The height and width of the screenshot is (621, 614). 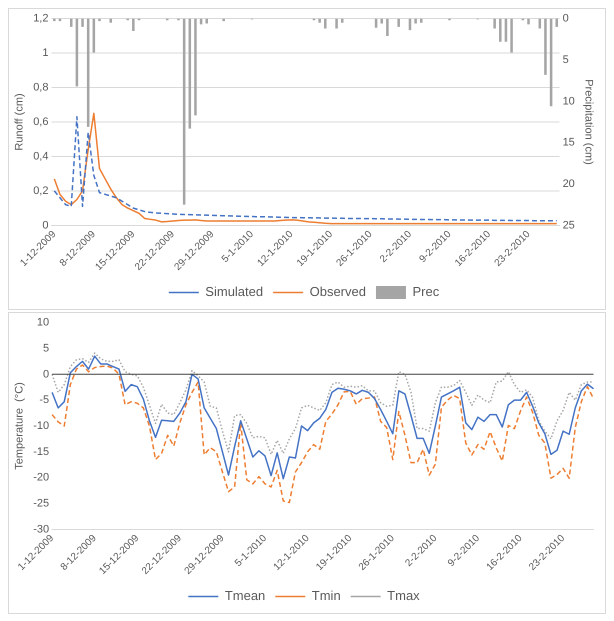 I want to click on legend-label: Tmin, so click(x=326, y=596).